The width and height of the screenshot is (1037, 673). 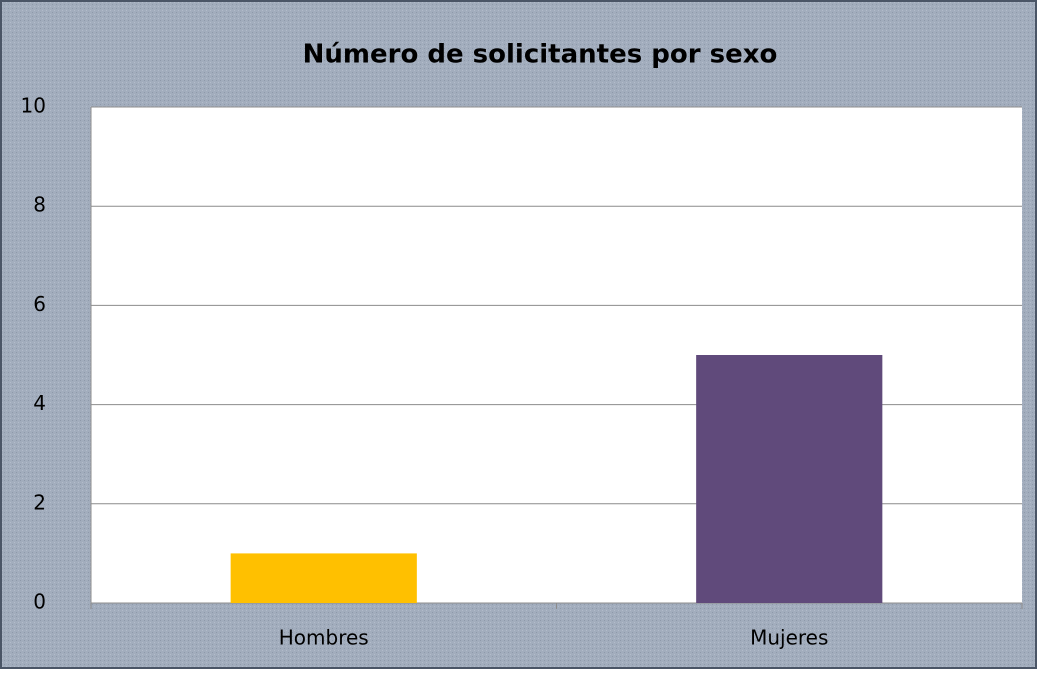 I want to click on chart-title: Número de solicitantes por sexo, so click(x=540, y=55).